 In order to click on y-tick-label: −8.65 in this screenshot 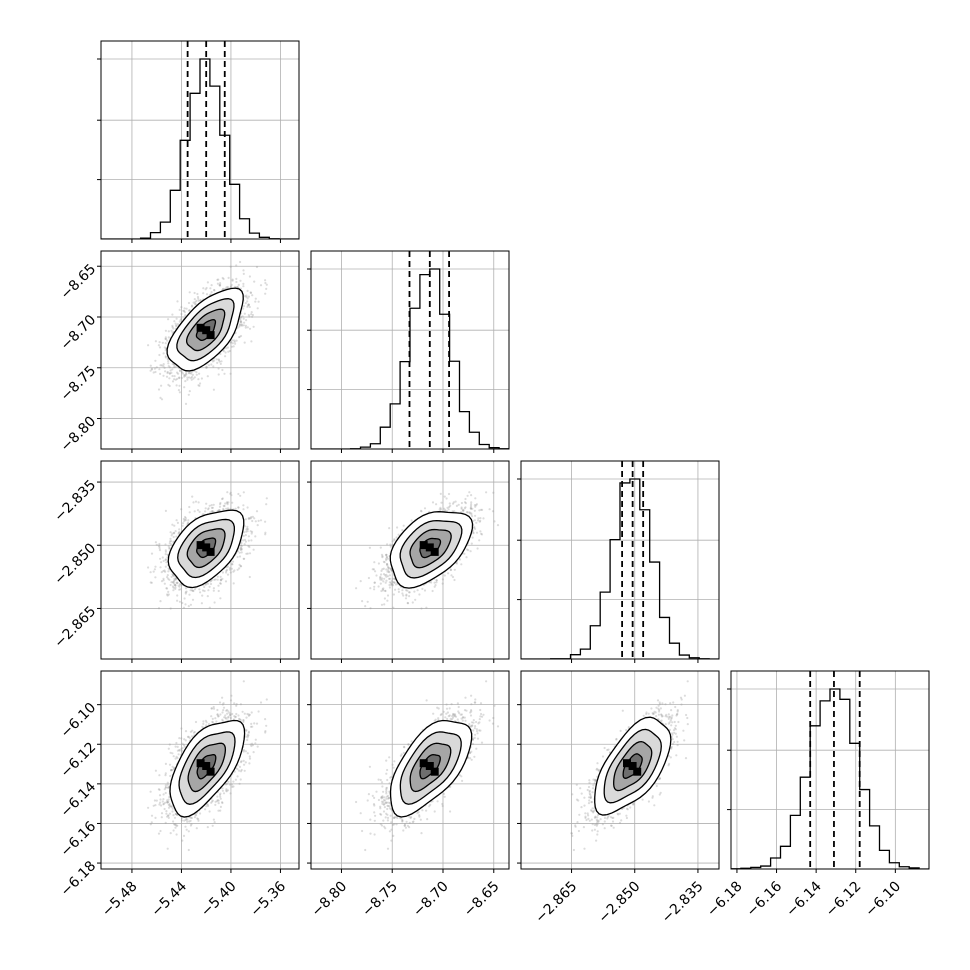, I will do `click(79, 282)`.